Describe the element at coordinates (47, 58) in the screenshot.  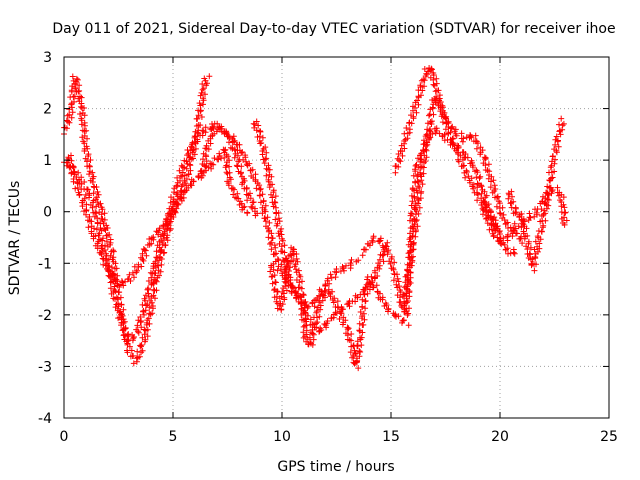
I see `y-tick-label: 3` at that location.